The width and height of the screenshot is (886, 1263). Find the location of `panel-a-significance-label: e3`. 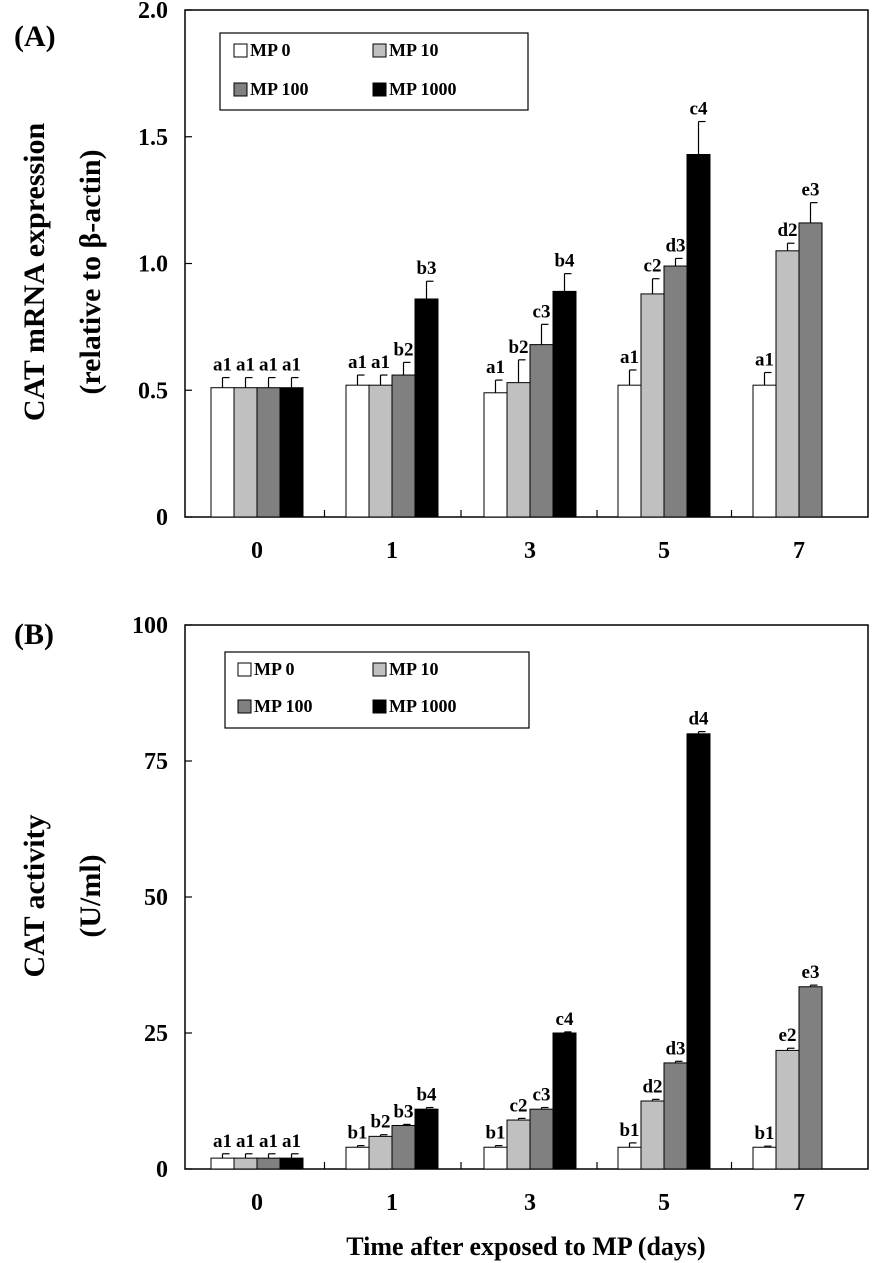

panel-a-significance-label: e3 is located at coordinates (811, 190).